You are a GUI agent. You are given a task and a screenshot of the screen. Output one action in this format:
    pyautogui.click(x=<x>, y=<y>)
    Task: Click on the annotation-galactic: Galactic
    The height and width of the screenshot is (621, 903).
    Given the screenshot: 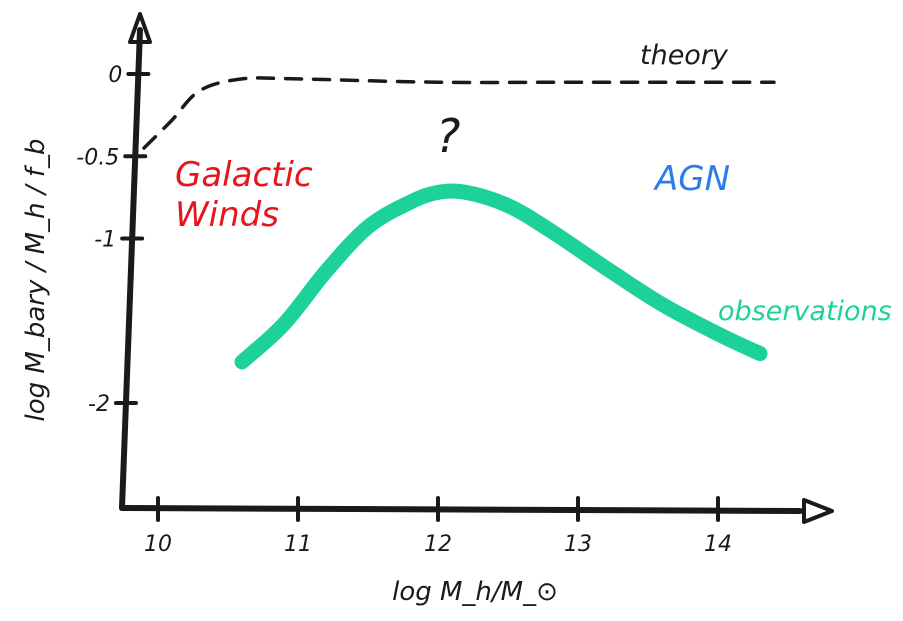 What is the action you would take?
    pyautogui.click(x=244, y=175)
    